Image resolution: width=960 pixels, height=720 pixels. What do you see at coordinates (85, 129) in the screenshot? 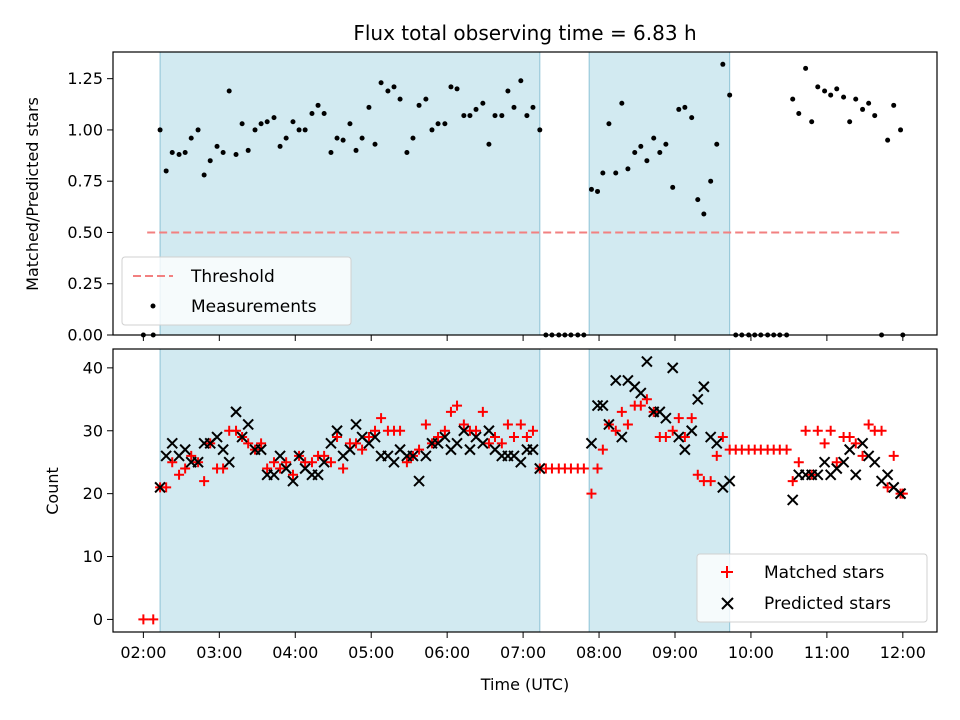
I see `top-y-tick-label: 1.00` at bounding box center [85, 129].